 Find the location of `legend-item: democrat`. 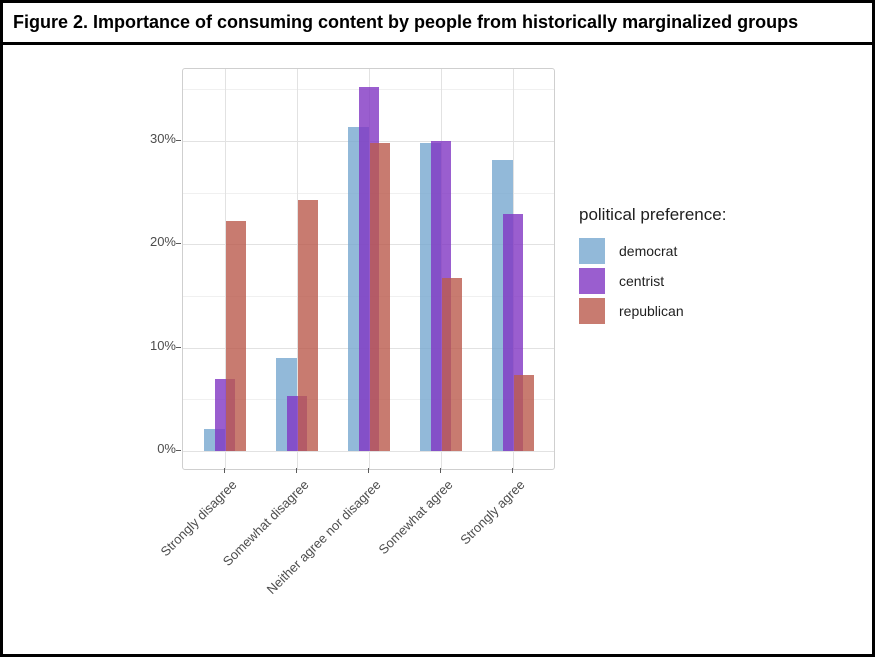

legend-item: democrat is located at coordinates (652, 251).